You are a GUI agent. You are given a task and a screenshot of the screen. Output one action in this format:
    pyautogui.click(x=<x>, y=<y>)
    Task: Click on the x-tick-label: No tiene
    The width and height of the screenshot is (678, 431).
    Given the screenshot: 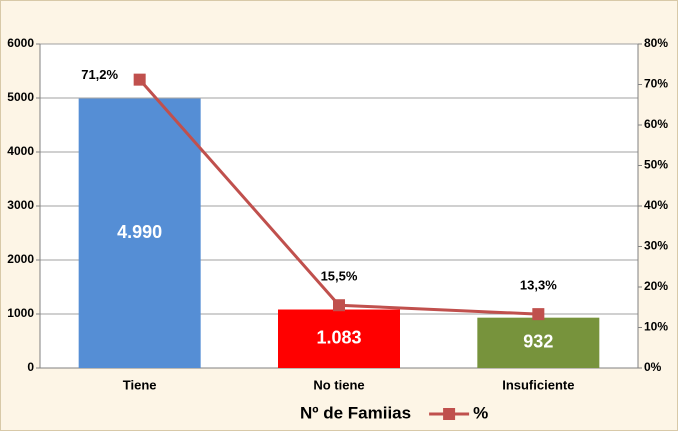 What is the action you would take?
    pyautogui.click(x=338, y=384)
    